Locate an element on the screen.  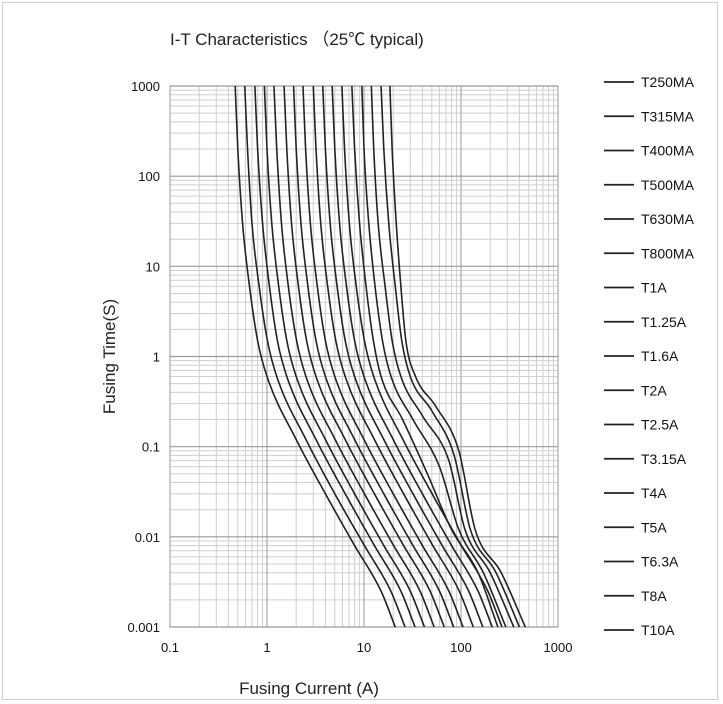
legend-label: T4A is located at coordinates (654, 493).